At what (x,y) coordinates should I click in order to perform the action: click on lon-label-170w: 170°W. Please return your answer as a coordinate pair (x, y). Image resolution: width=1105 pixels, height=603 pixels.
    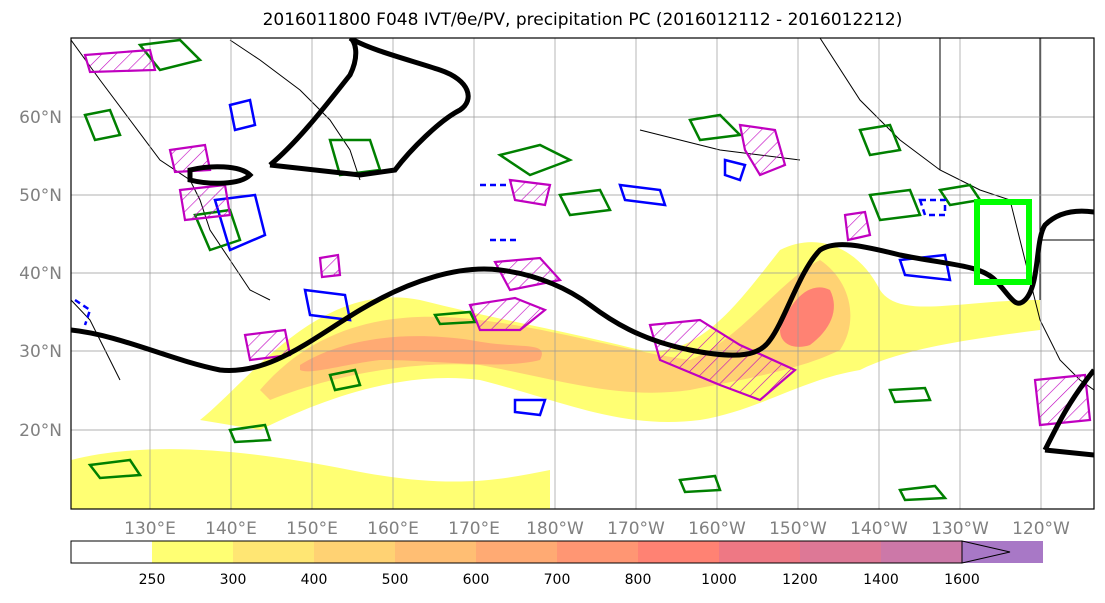
    Looking at the image, I should click on (636, 529).